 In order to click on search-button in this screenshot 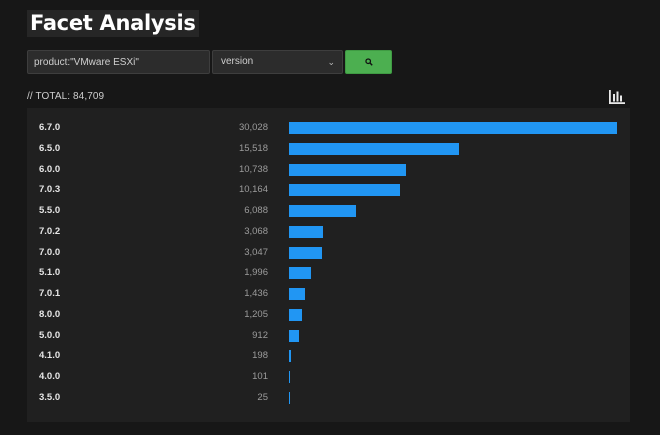, I will do `click(368, 62)`.